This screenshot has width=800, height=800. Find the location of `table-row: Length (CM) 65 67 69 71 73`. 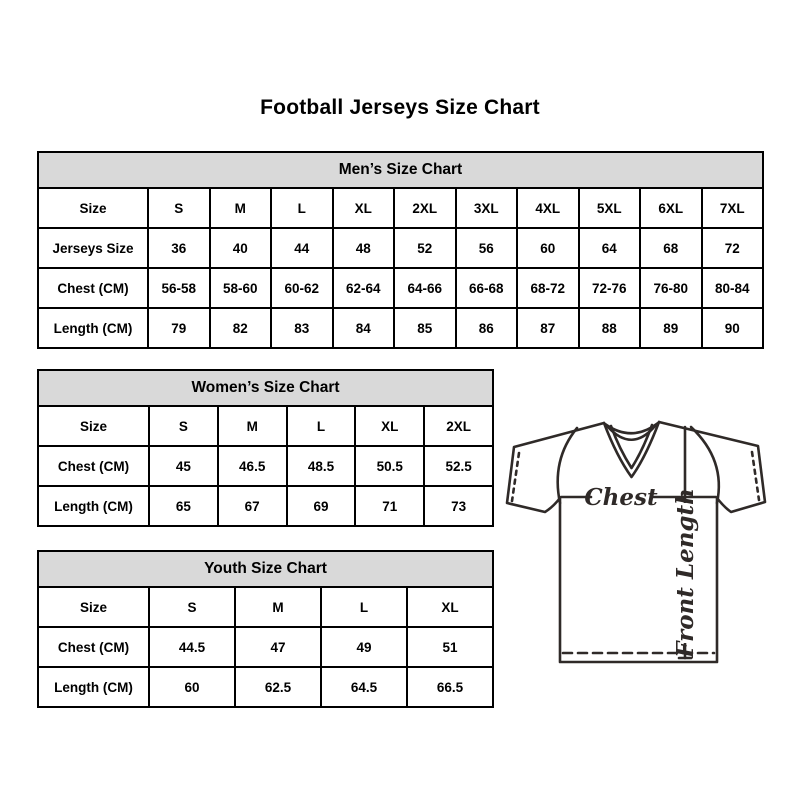

table-row: Length (CM) 65 67 69 71 73 is located at coordinates (266, 506).